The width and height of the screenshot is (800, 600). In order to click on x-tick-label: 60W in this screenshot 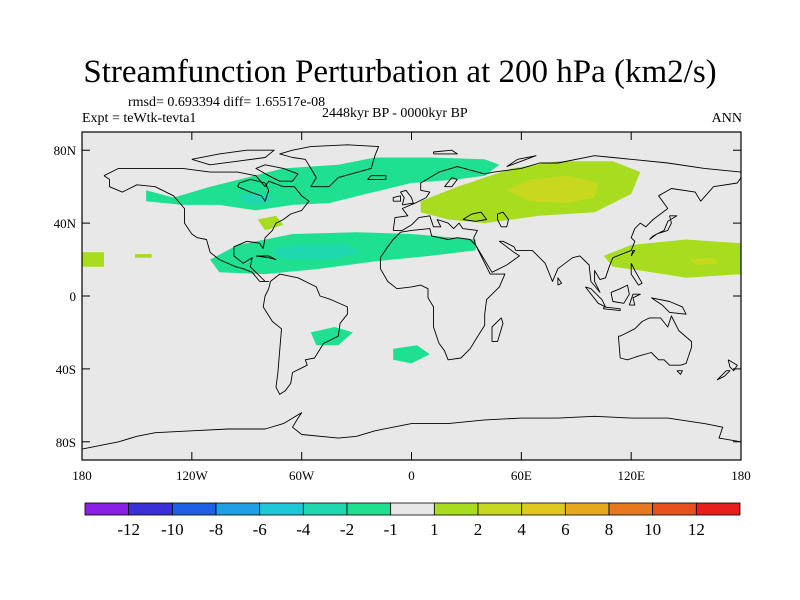, I will do `click(302, 475)`.